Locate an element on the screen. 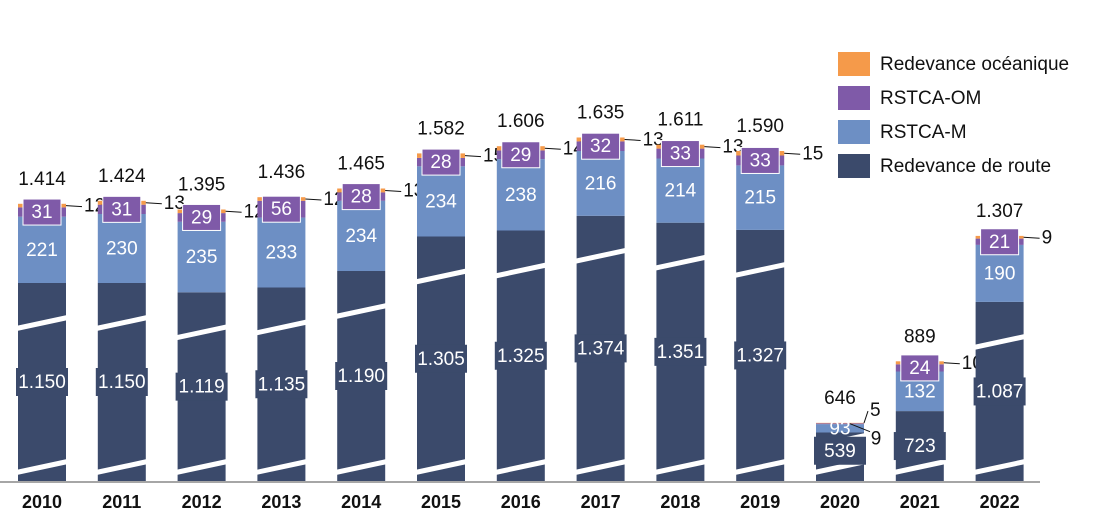  value-label: 21 is located at coordinates (999, 242).